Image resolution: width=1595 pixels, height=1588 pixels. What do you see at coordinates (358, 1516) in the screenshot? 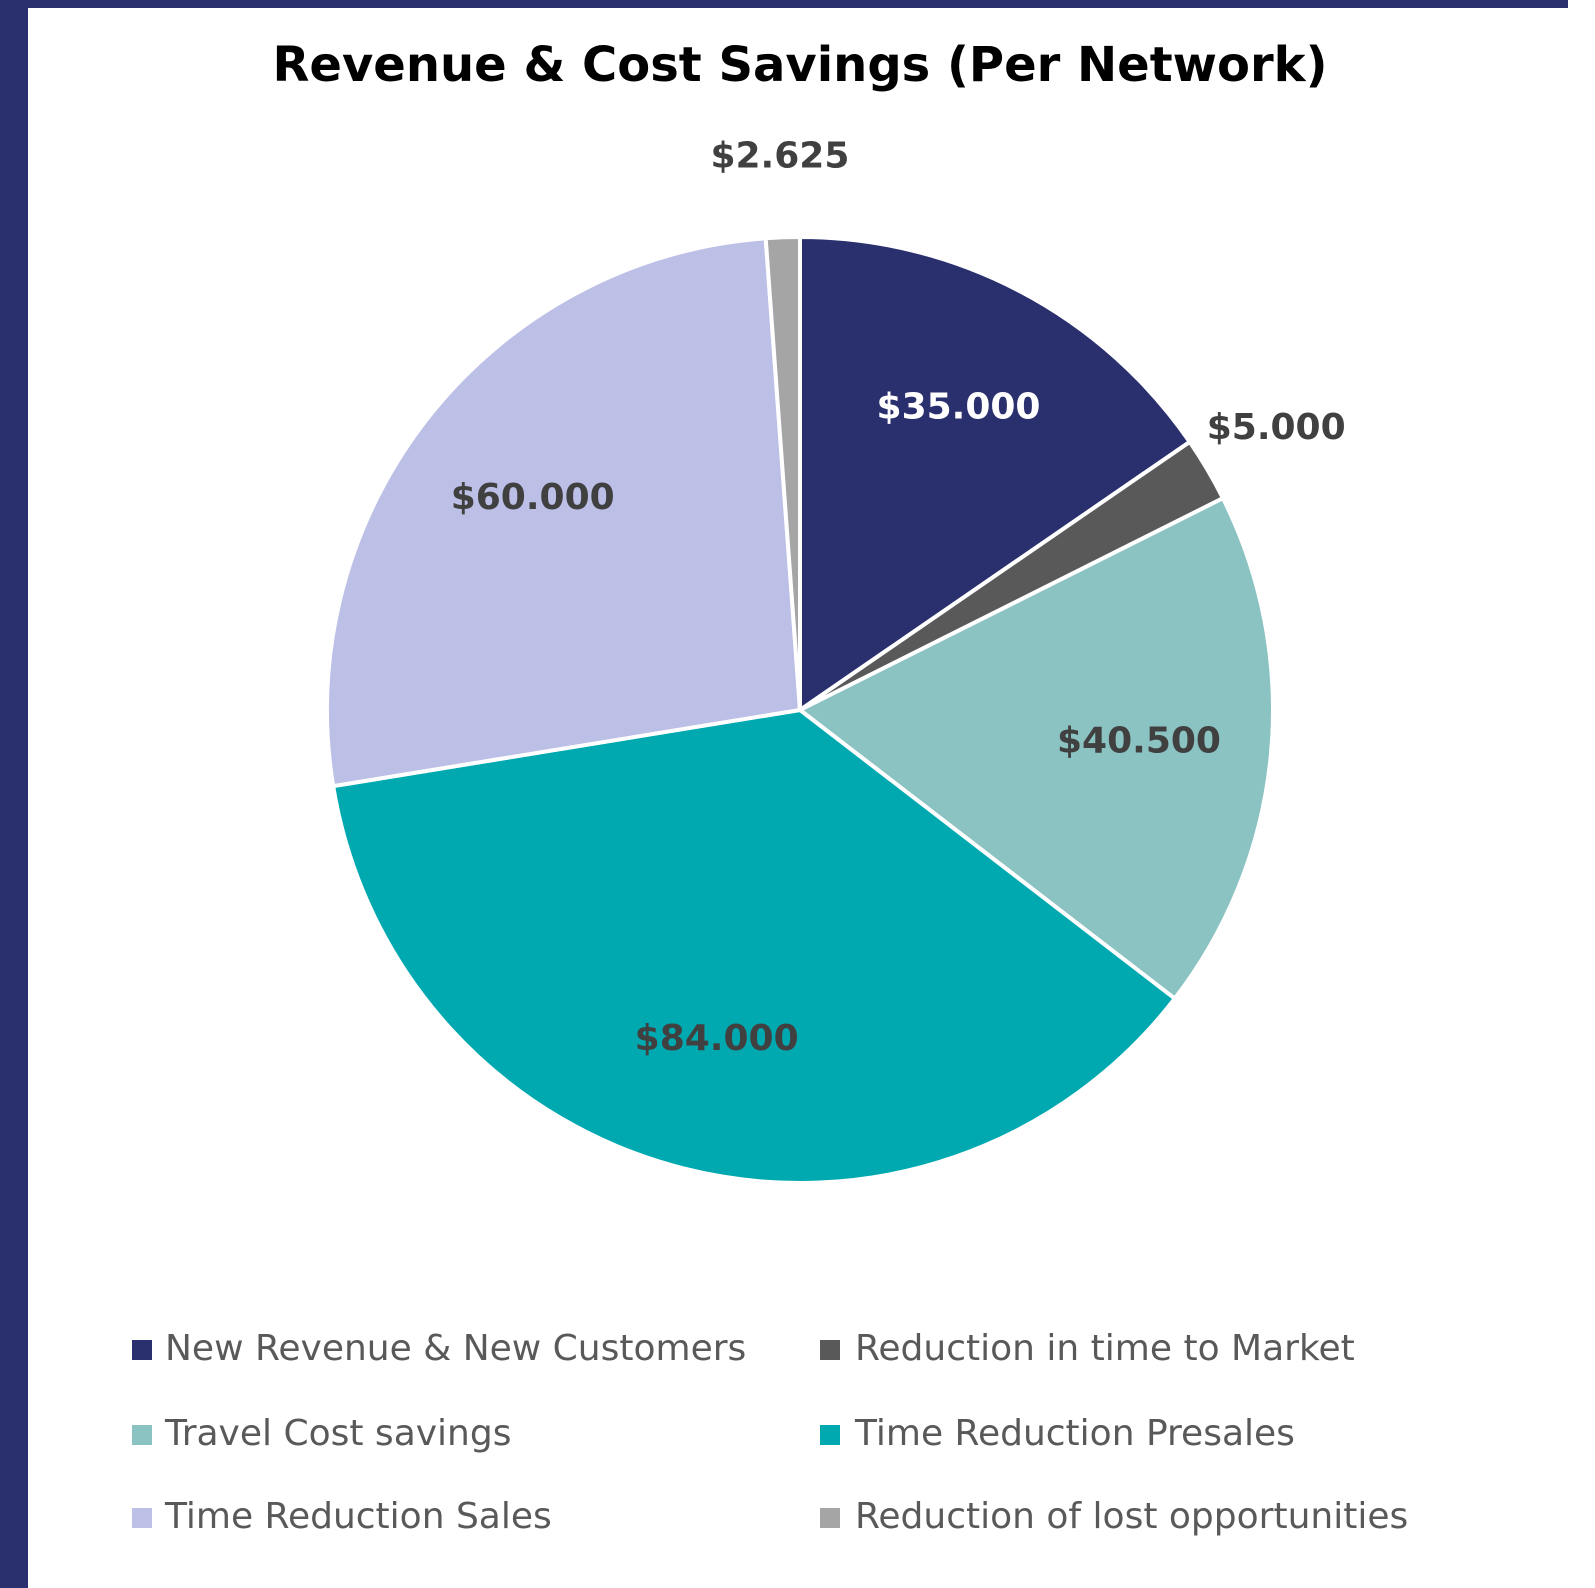
I see `legend-label: Time Reduction Sales` at bounding box center [358, 1516].